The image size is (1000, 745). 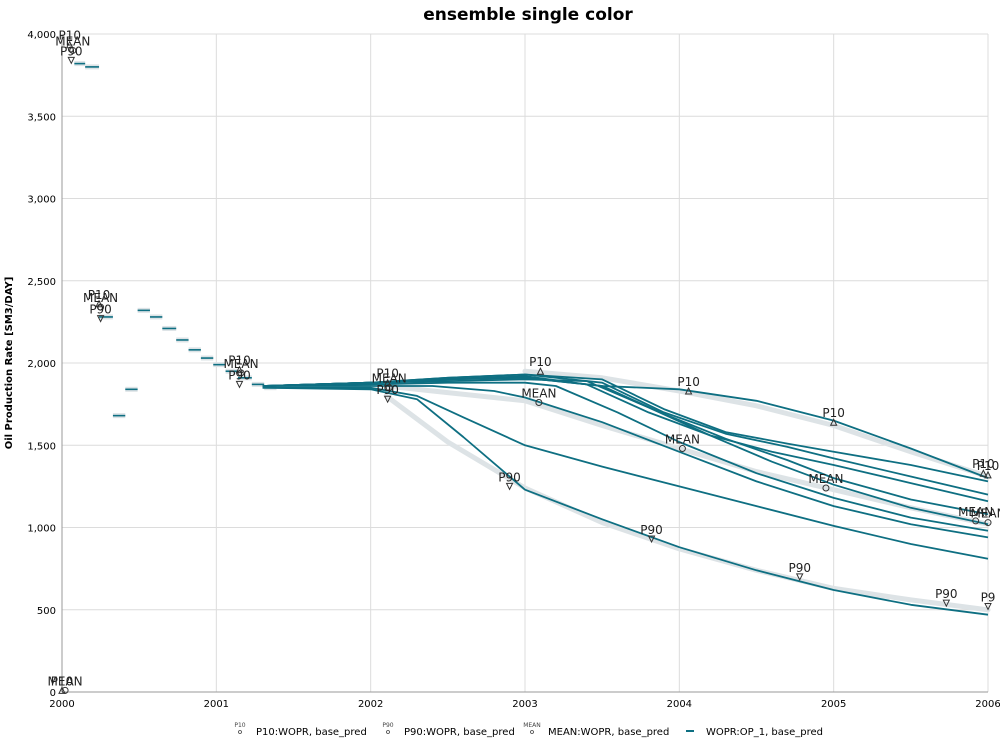 What do you see at coordinates (41, 35) in the screenshot?
I see `y-tick-label: 4,000` at bounding box center [41, 35].